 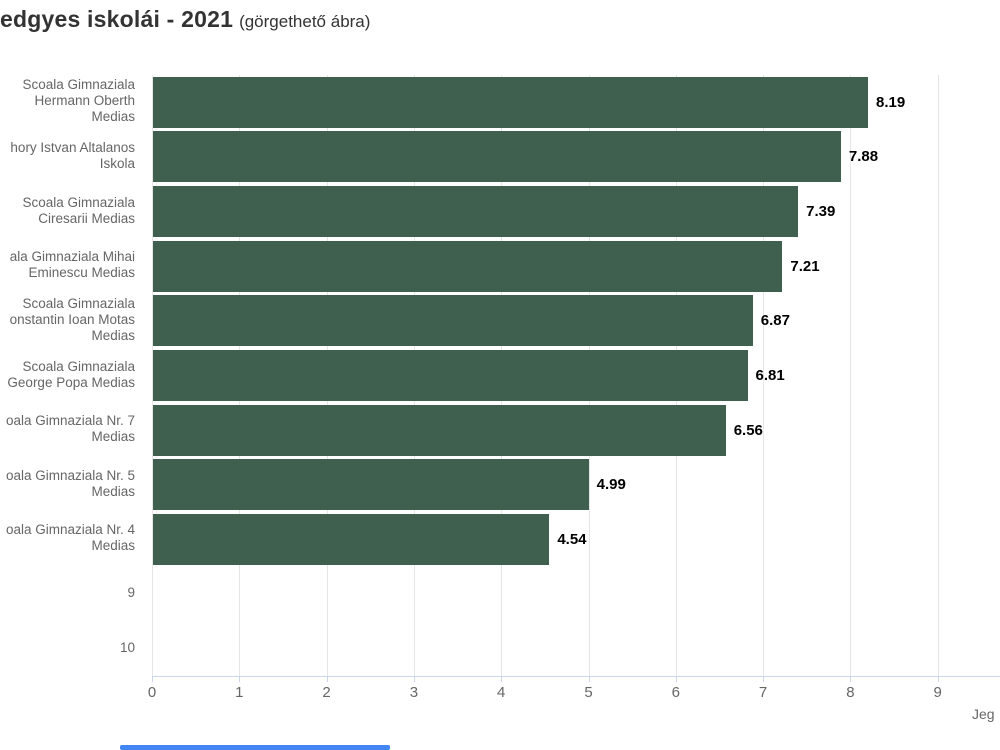 I want to click on x-axis-line, so click(x=576, y=676).